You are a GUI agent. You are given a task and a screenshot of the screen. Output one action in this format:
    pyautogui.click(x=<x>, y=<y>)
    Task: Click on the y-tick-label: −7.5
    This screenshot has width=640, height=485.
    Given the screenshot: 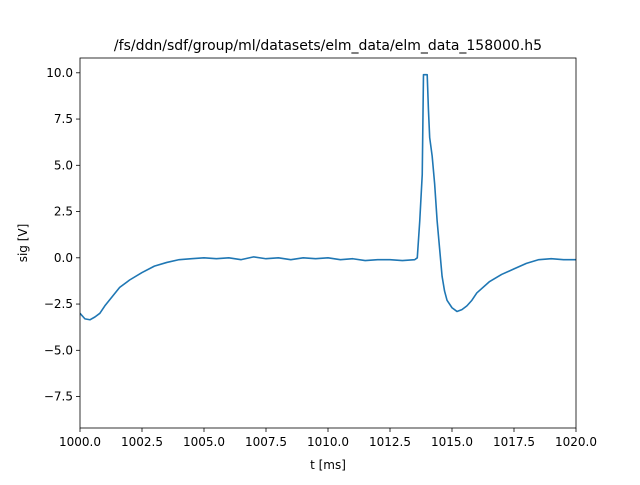 What is the action you would take?
    pyautogui.click(x=58, y=397)
    